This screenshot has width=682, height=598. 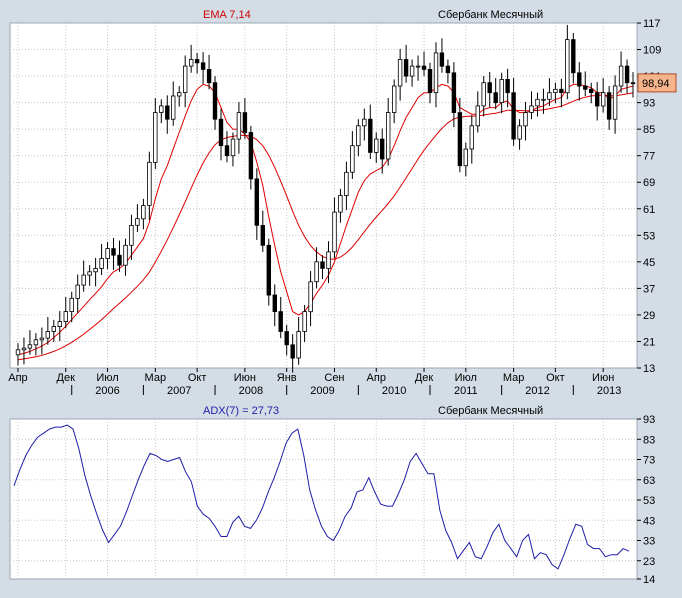 I want to click on month-label: Янв, so click(x=287, y=378).